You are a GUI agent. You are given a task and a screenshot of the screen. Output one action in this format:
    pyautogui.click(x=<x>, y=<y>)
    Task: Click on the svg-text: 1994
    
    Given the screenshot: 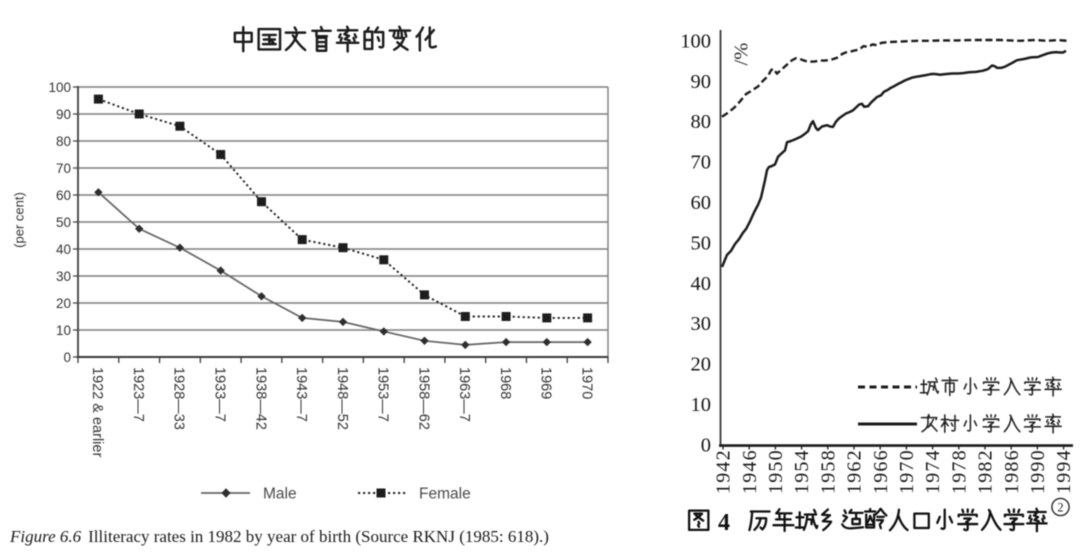 What is the action you would take?
    pyautogui.click(x=1064, y=471)
    